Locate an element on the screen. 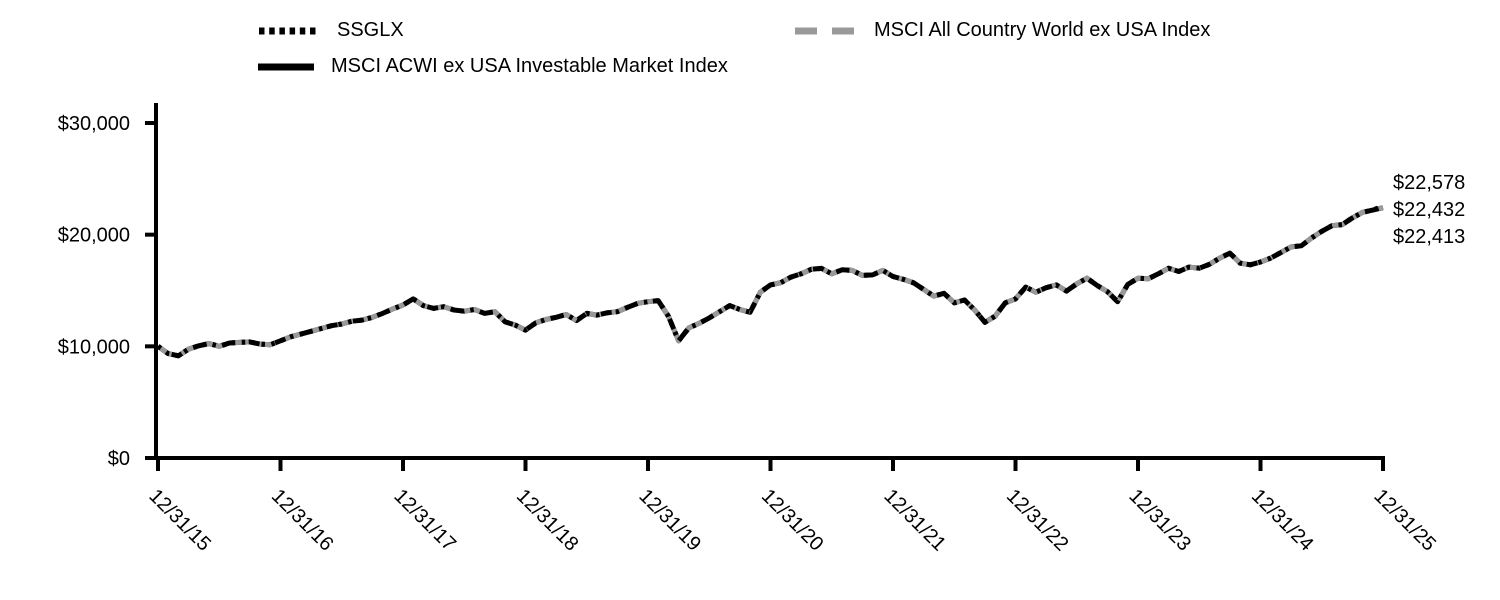 The image size is (1500, 600). x-tick-label: 12/31/20 is located at coordinates (792, 520).